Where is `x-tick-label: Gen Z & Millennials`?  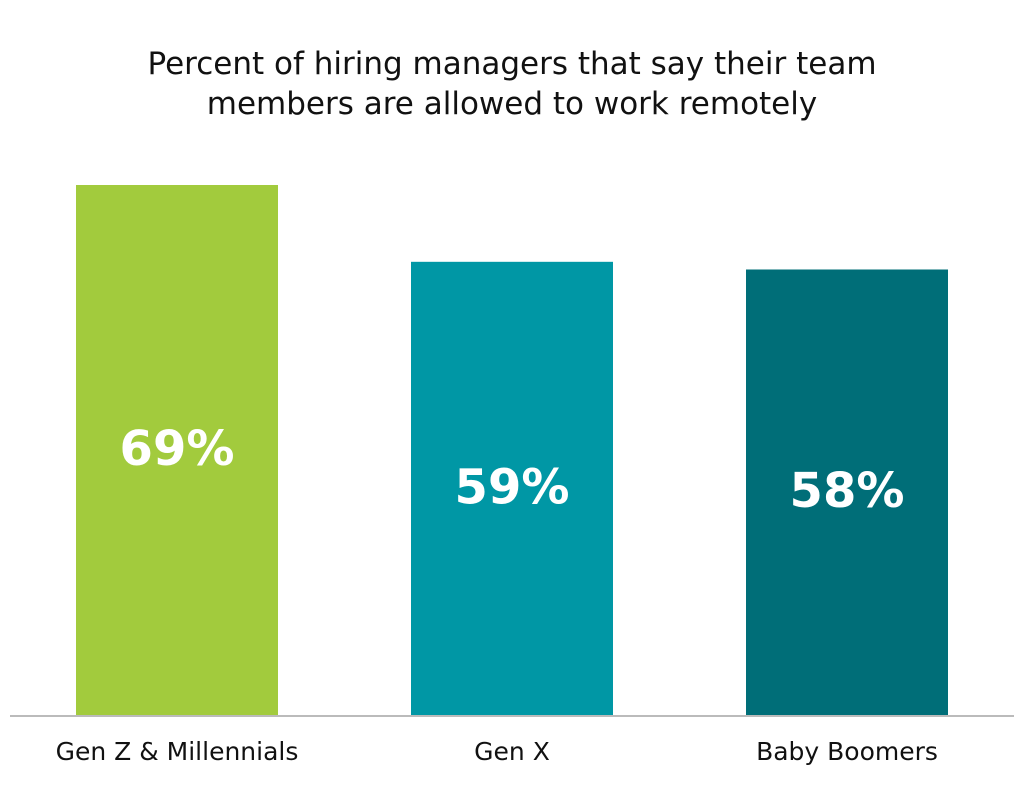 x-tick-label: Gen Z & Millennials is located at coordinates (177, 751).